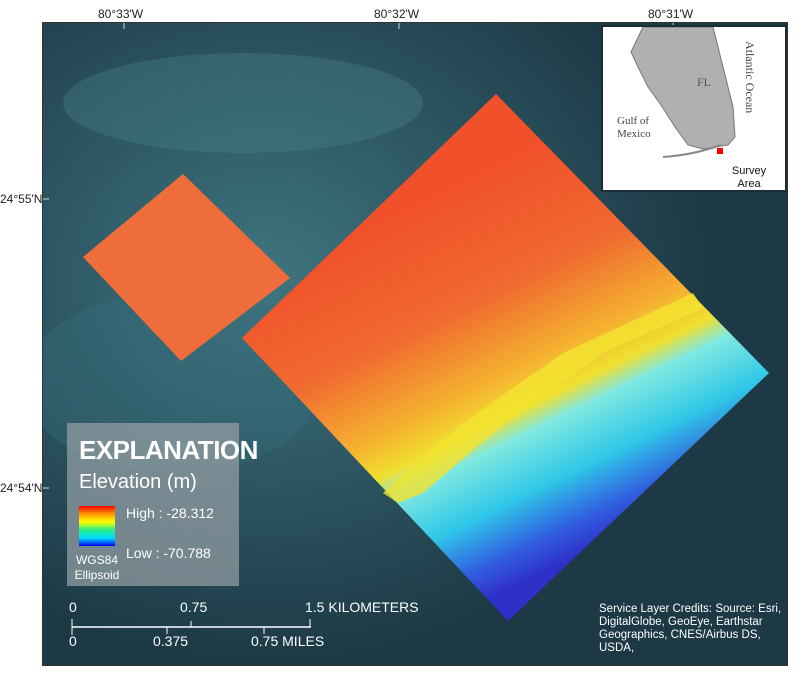  What do you see at coordinates (288, 641) in the screenshot?
I see `scale-mi-end: 0.75 MILES` at bounding box center [288, 641].